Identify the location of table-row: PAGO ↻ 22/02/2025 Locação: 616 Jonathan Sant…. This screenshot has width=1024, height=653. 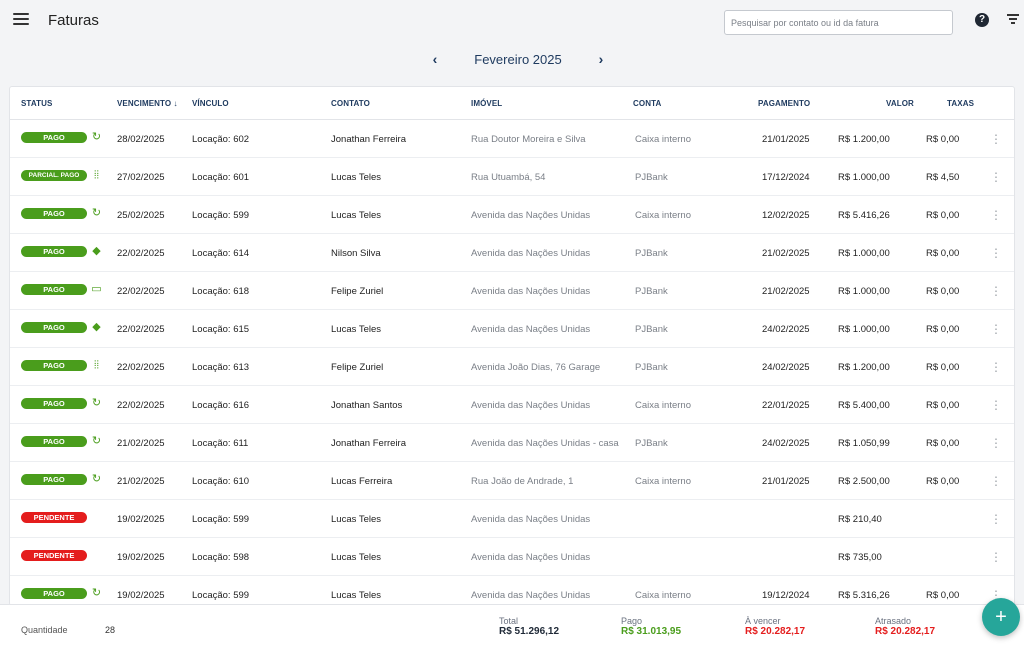
(512, 405).